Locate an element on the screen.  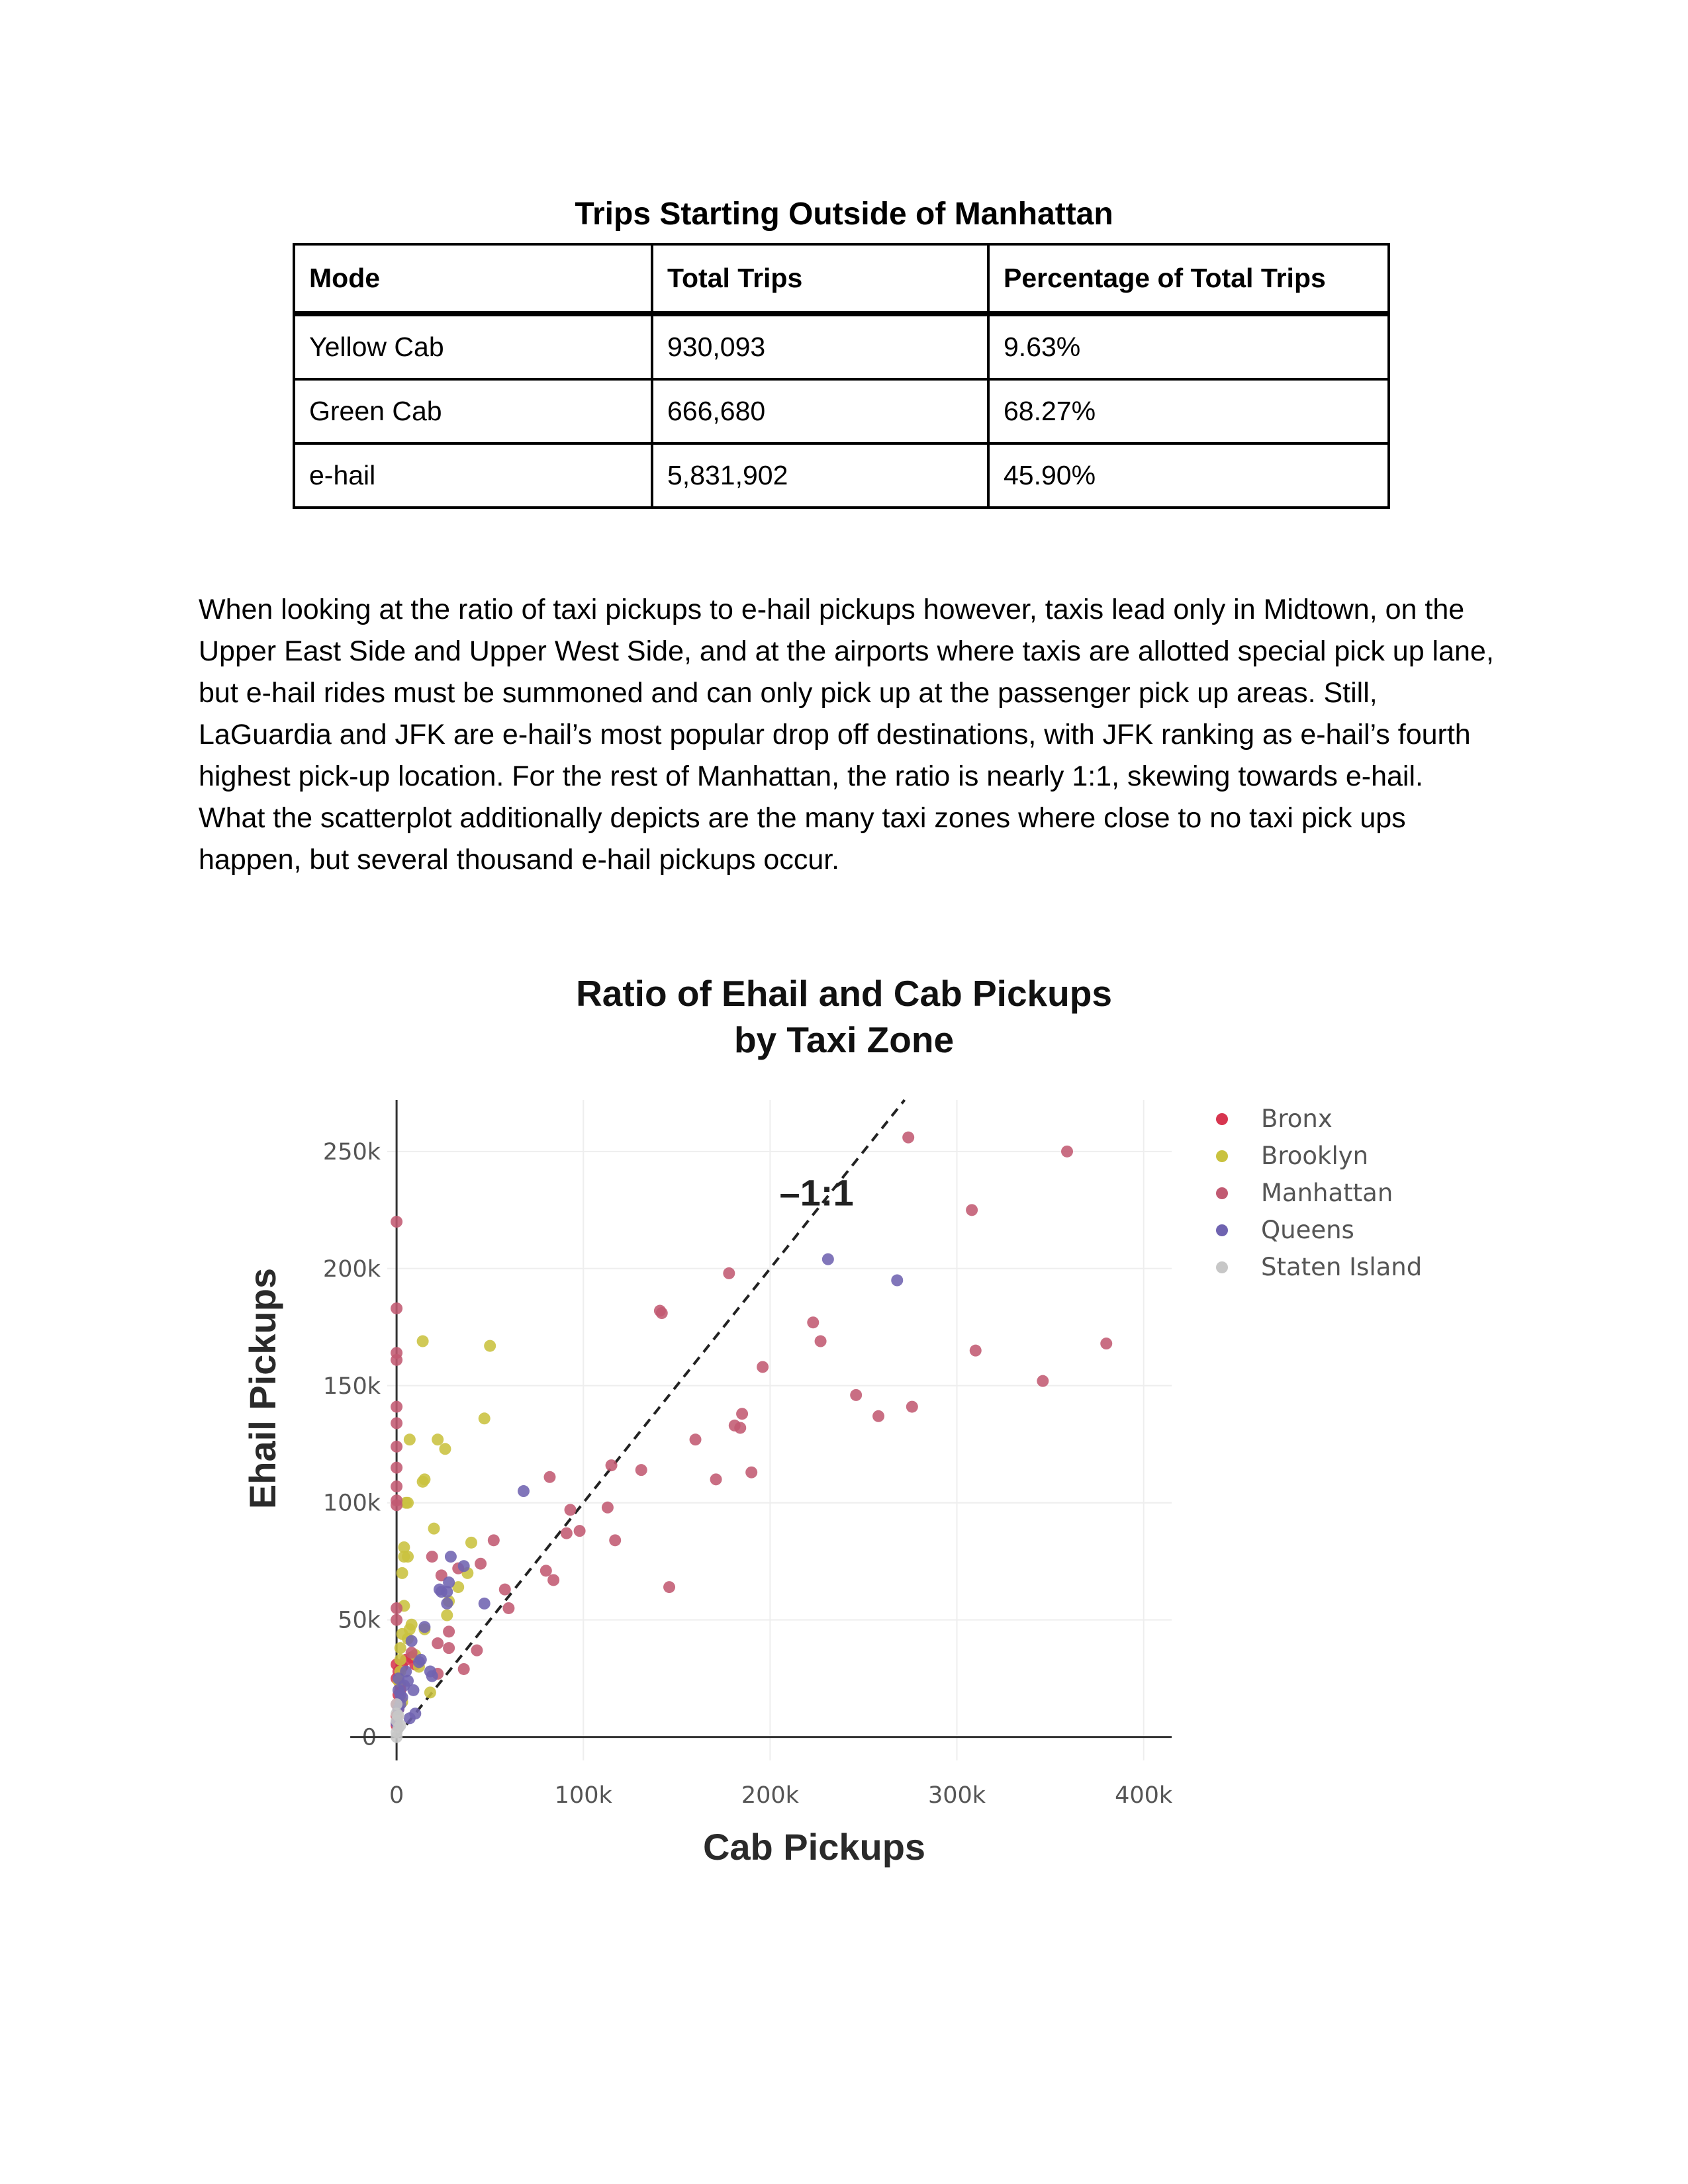
legend-item: Staten Island is located at coordinates (1319, 1267).